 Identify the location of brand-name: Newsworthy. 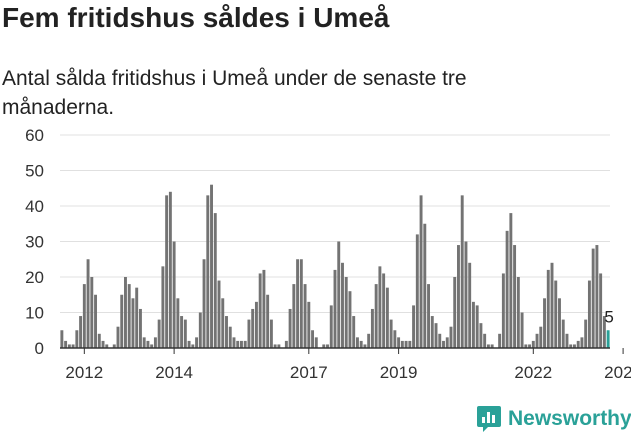
(569, 418).